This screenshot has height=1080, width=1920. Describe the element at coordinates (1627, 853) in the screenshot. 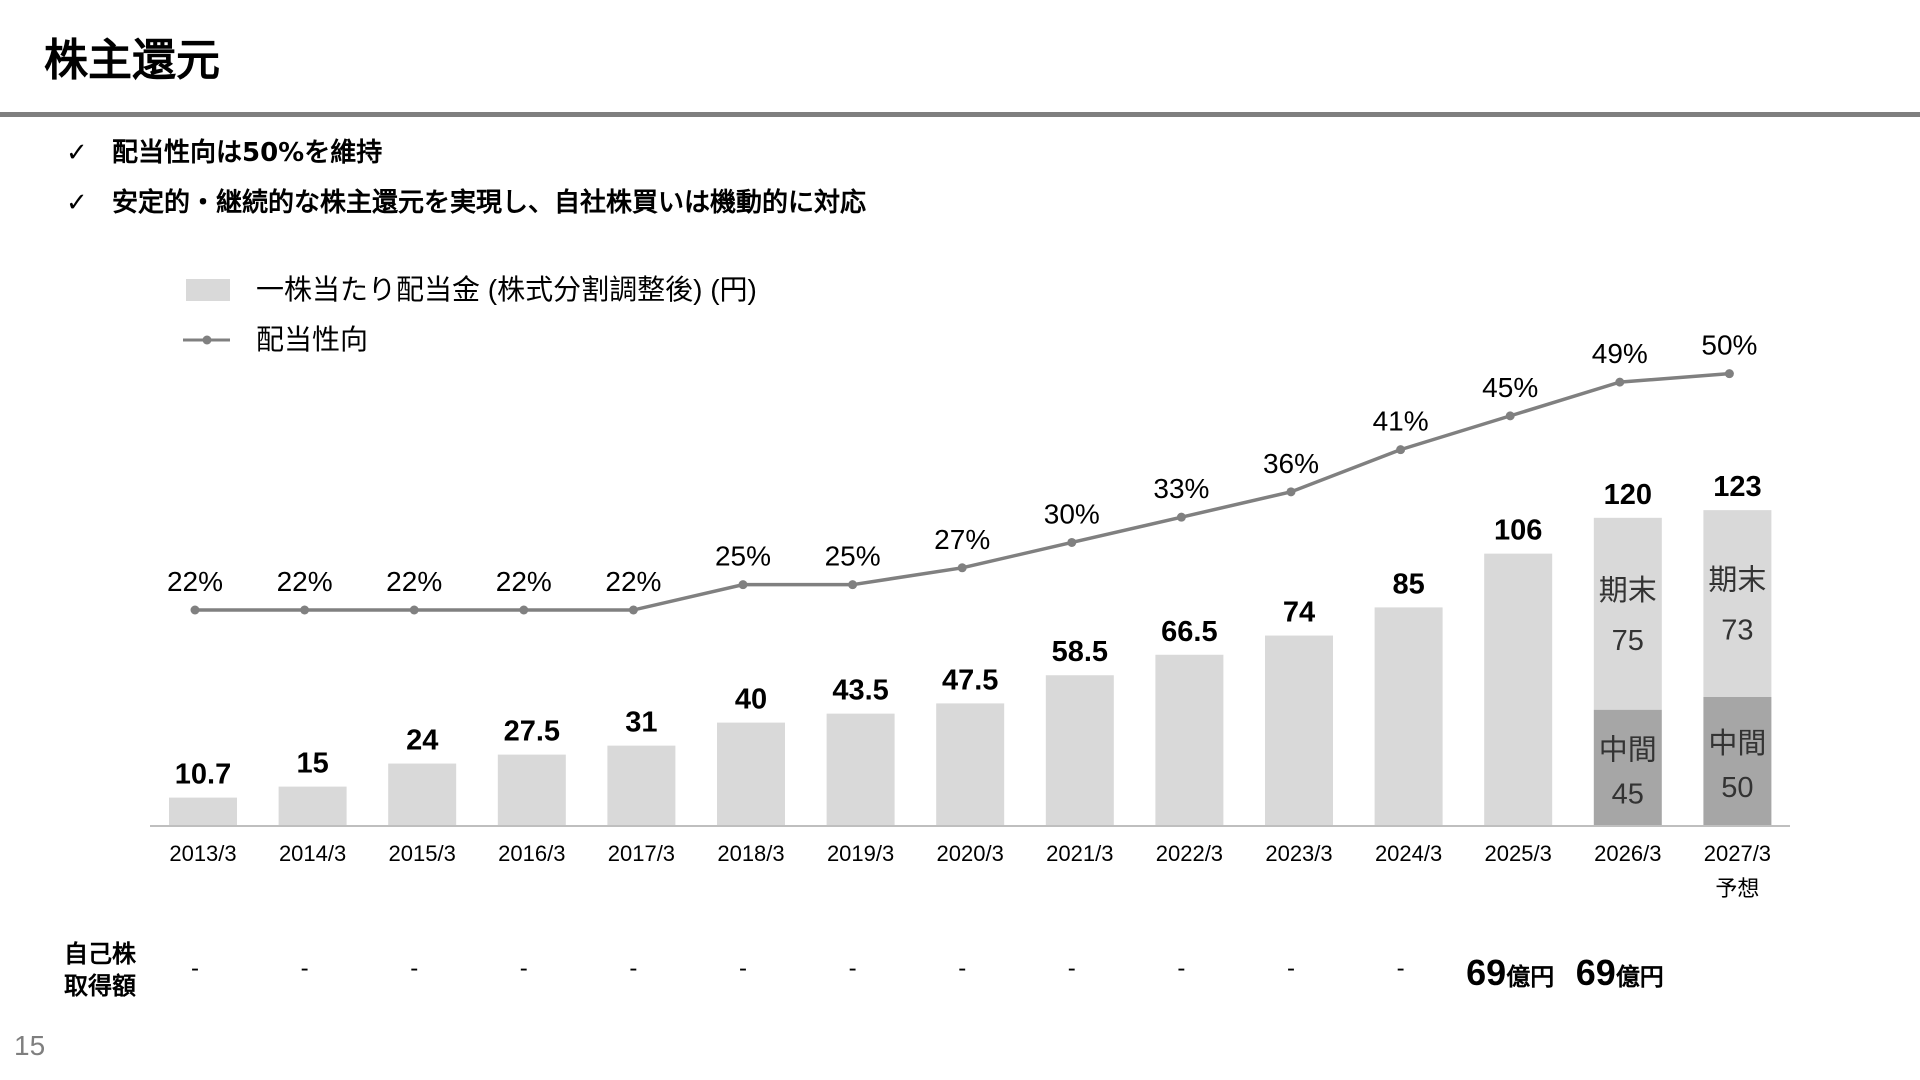

I see `x-tick-label: 2026/3` at that location.